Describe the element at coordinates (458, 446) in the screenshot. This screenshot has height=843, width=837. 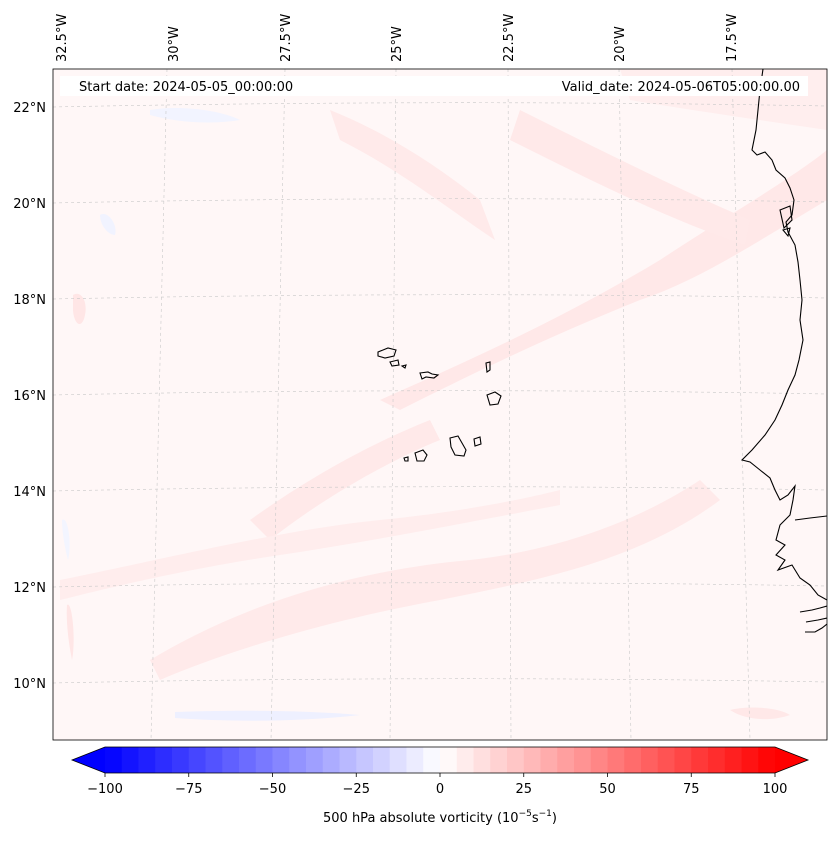
I see `island-santiago` at that location.